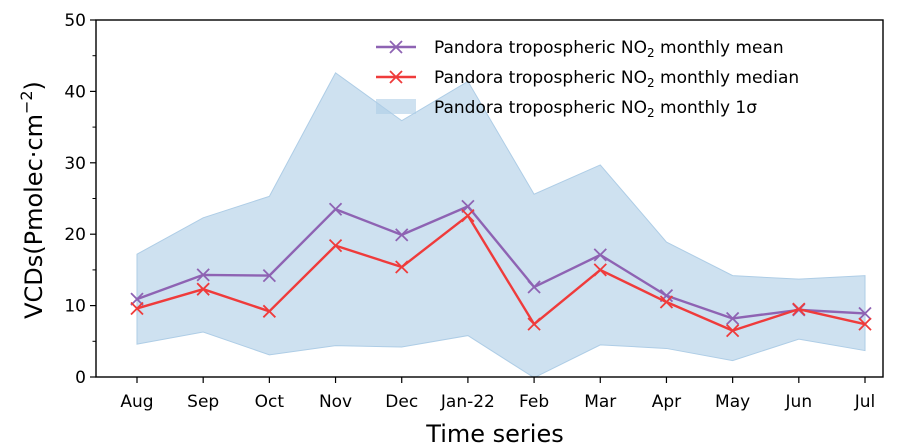 This screenshot has width=901, height=446. I want to click on x-tick-label: Jun, so click(799, 402).